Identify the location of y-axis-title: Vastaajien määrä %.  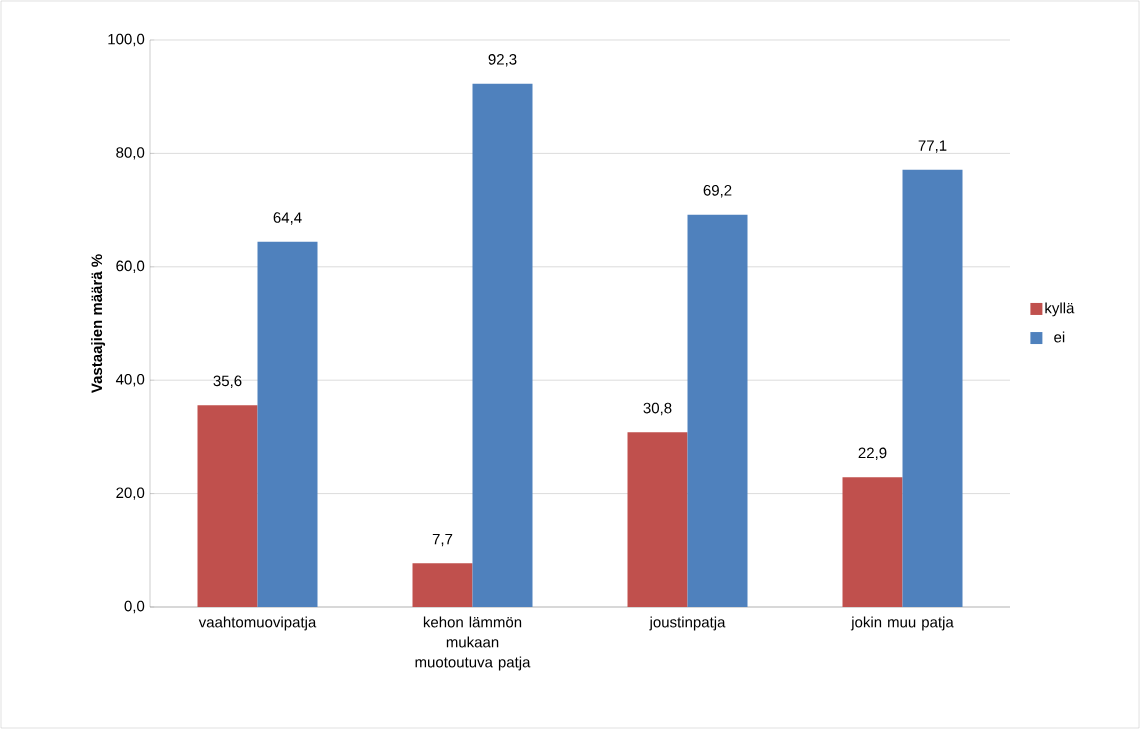
(98, 324).